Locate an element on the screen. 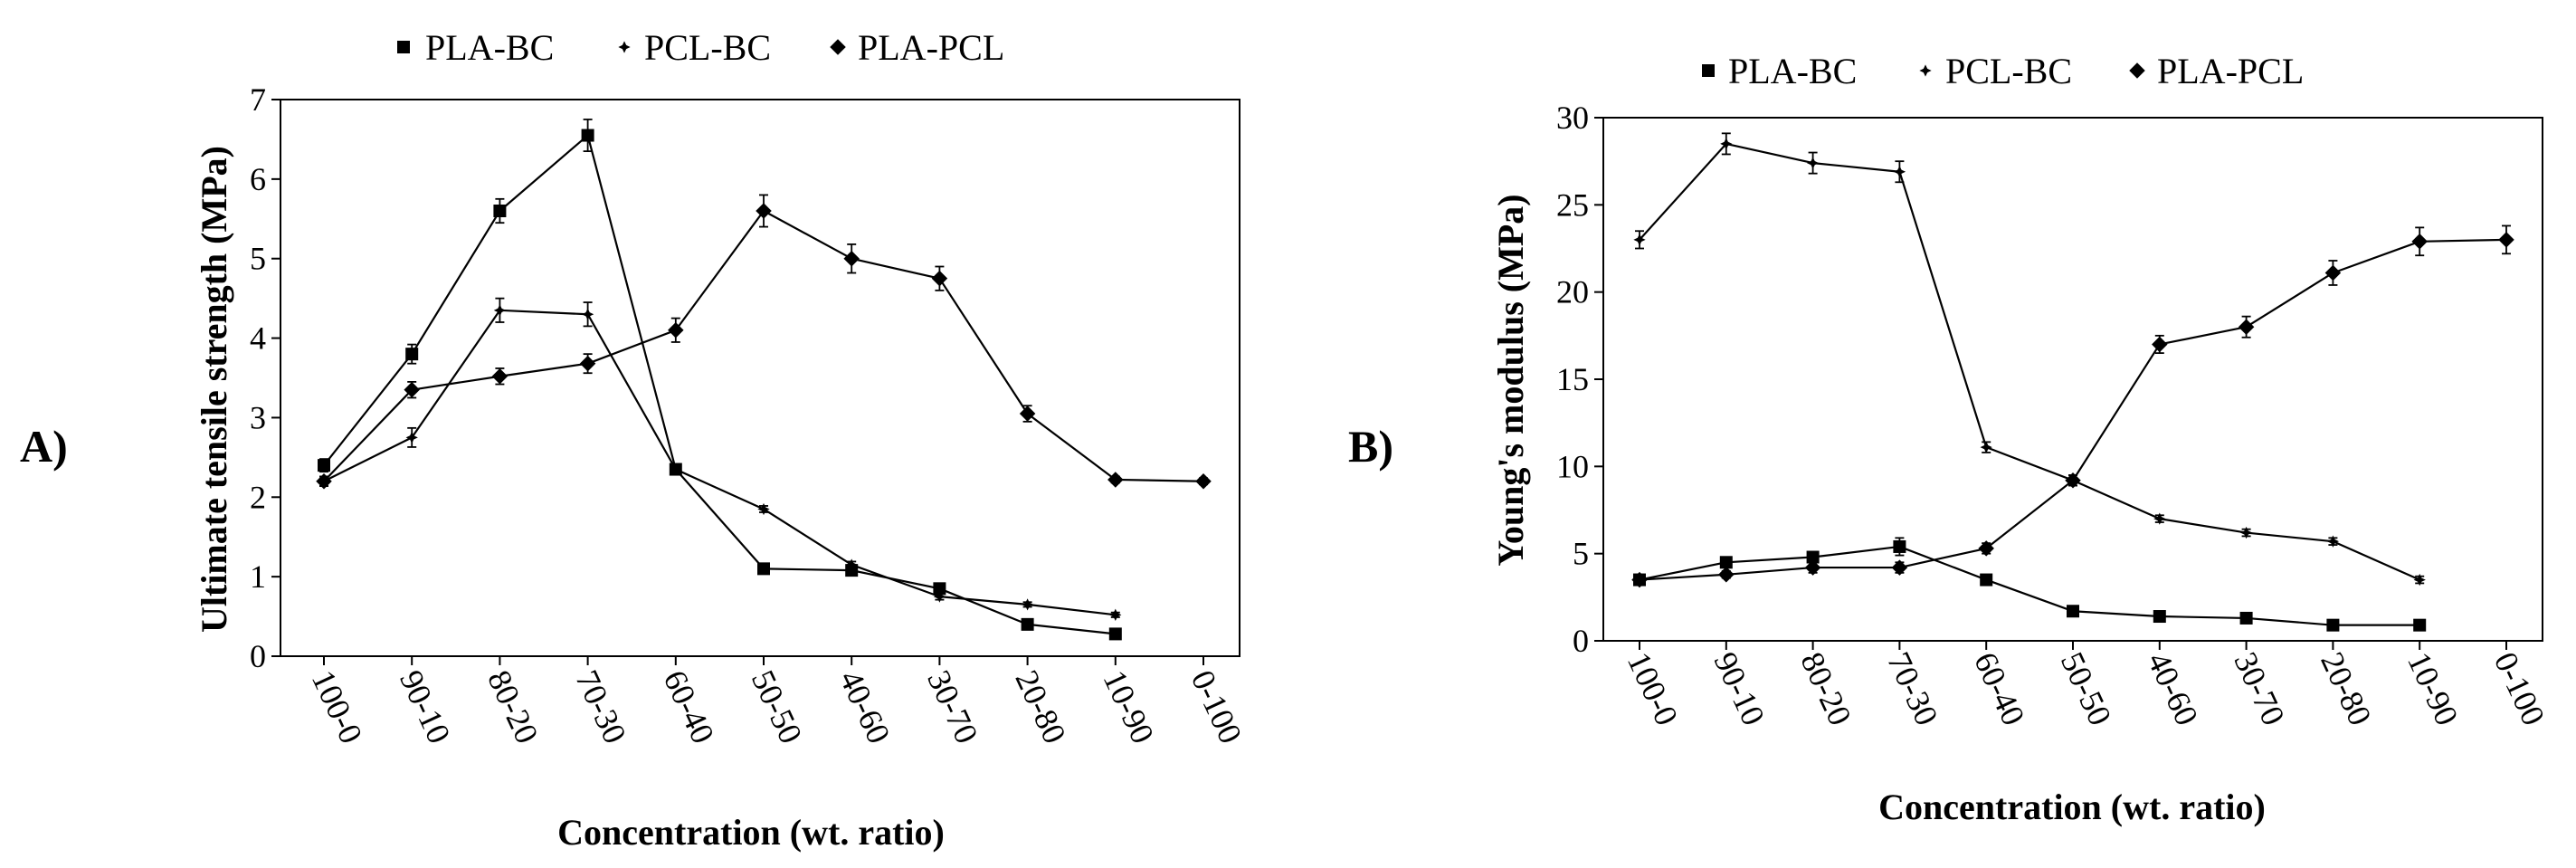 The image size is (2576, 868). y-tick-label: 7 is located at coordinates (258, 99).